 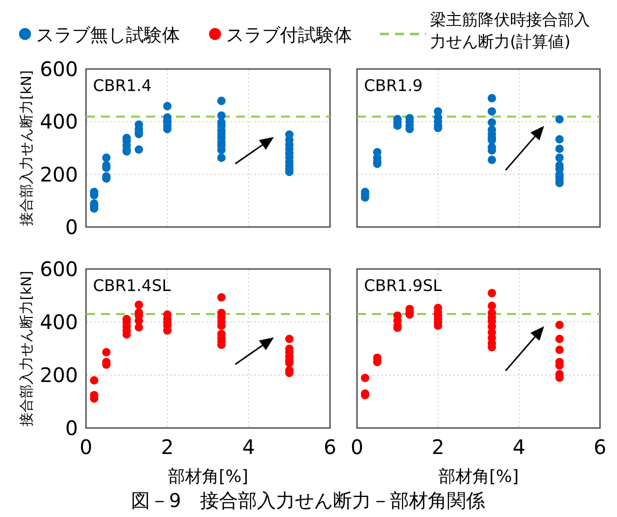 What do you see at coordinates (132, 285) in the screenshot?
I see `text: CBR1.4SL` at bounding box center [132, 285].